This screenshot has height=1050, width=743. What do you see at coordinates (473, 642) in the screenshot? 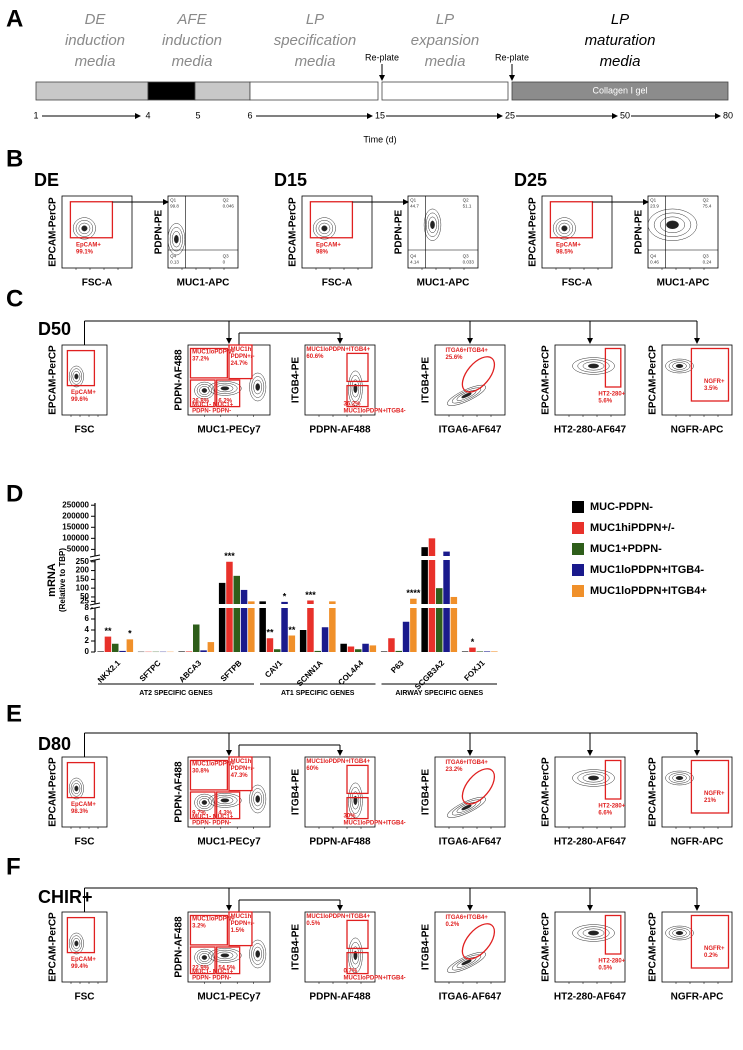
I see `significance-label: *` at bounding box center [473, 642].